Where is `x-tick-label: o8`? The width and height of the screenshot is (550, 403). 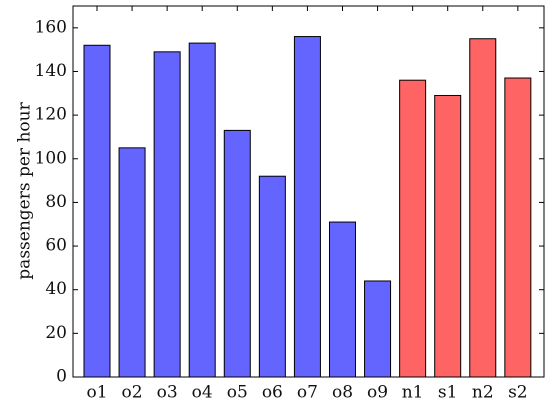
x-tick-label: o8 is located at coordinates (342, 393).